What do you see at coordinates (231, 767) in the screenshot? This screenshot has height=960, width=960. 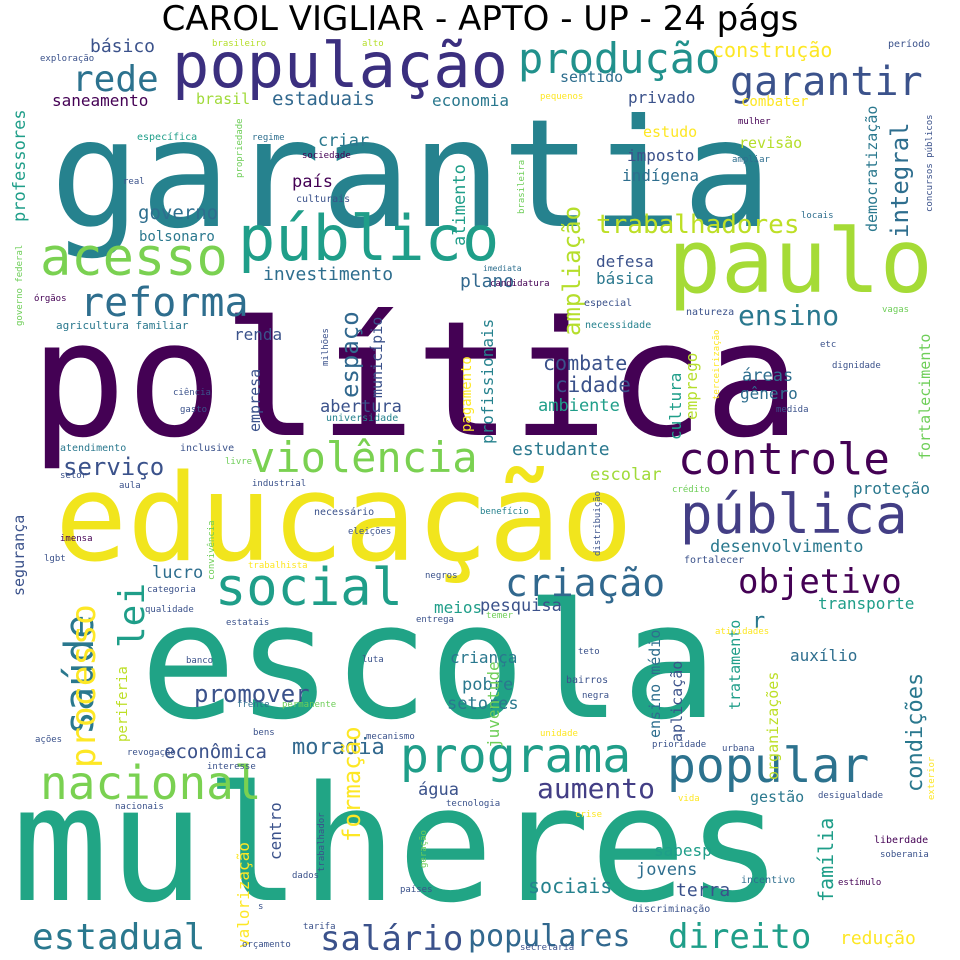 I see `word-interesse: interesse` at bounding box center [231, 767].